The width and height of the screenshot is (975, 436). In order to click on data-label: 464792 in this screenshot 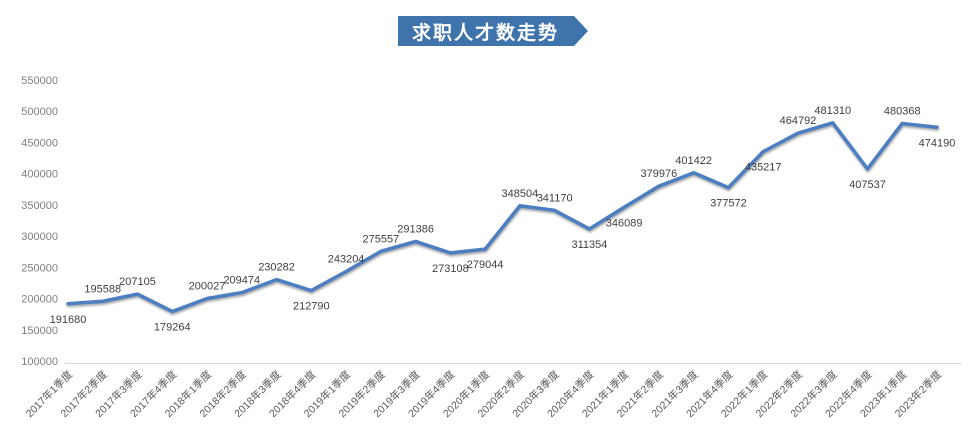, I will do `click(798, 121)`.